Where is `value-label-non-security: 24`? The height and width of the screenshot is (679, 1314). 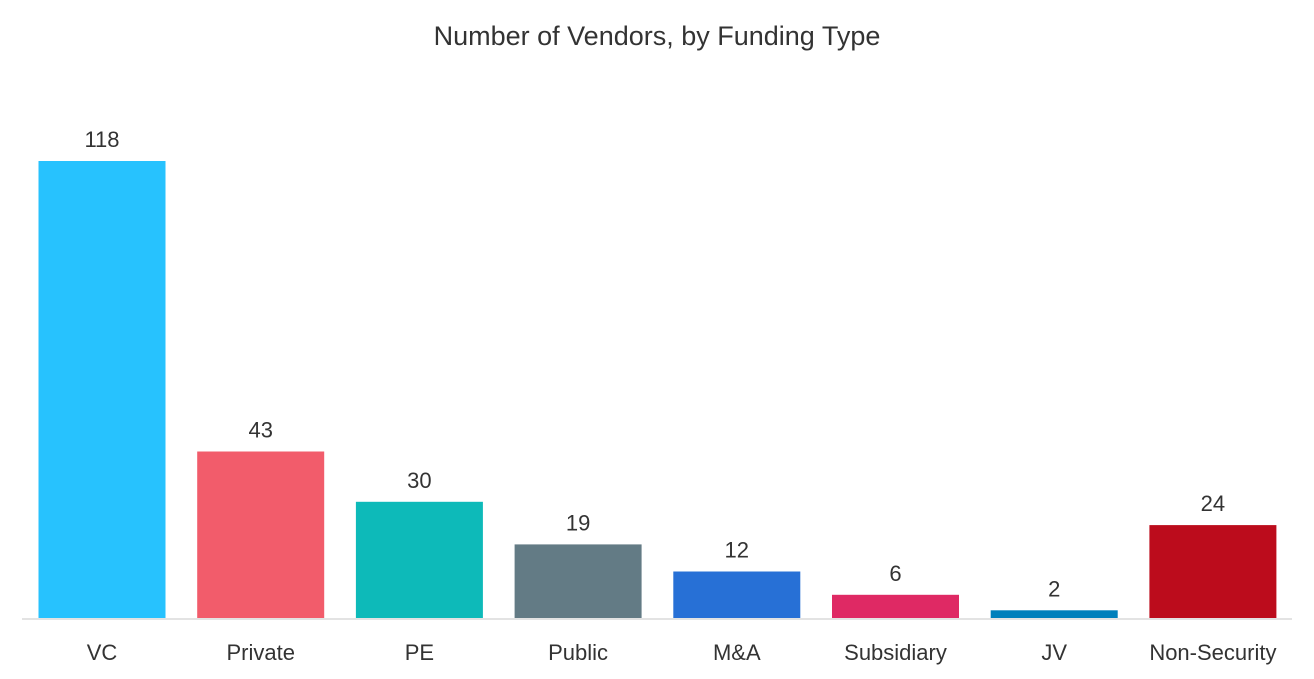 value-label-non-security: 24 is located at coordinates (1213, 503).